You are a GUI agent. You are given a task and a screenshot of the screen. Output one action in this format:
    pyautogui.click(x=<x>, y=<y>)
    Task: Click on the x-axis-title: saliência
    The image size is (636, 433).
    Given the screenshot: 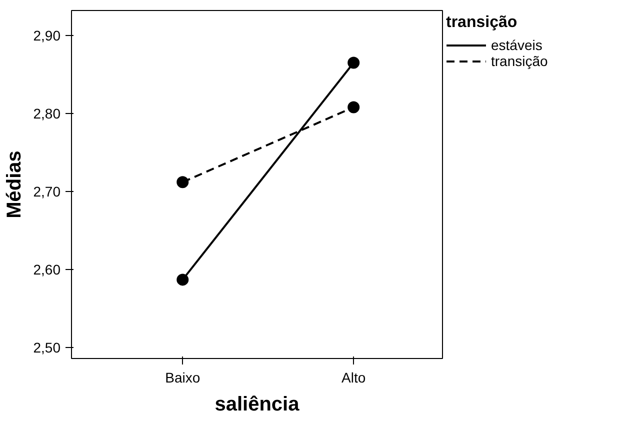 What is the action you would take?
    pyautogui.click(x=257, y=405)
    